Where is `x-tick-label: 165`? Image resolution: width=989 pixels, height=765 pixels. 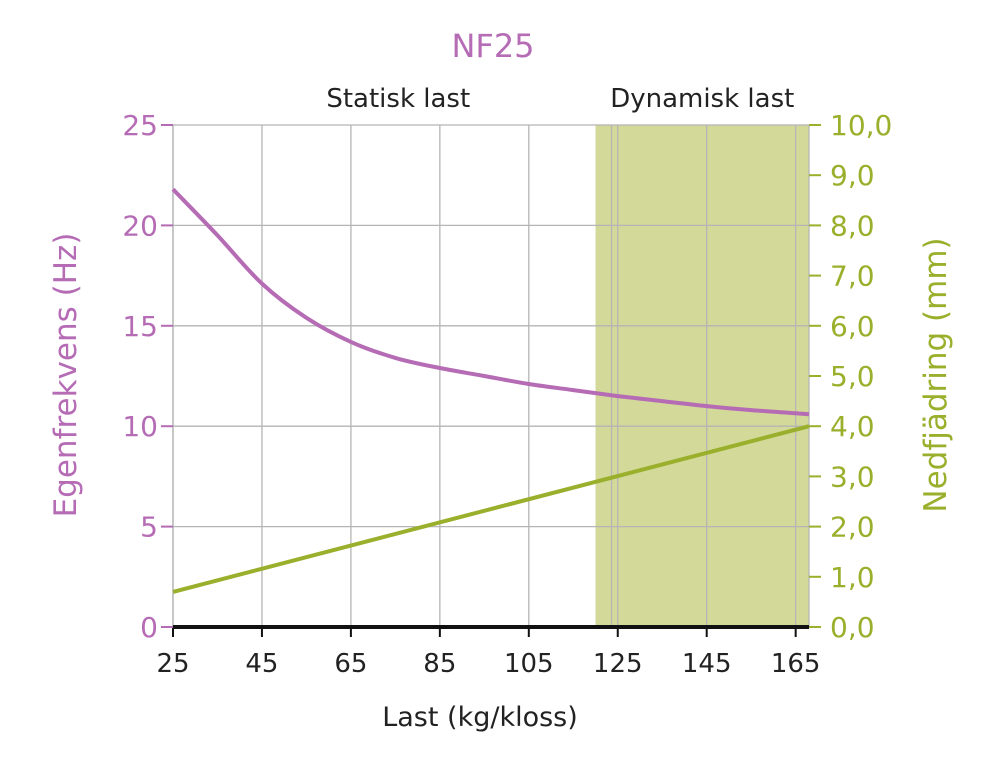 x-tick-label: 165 is located at coordinates (796, 664).